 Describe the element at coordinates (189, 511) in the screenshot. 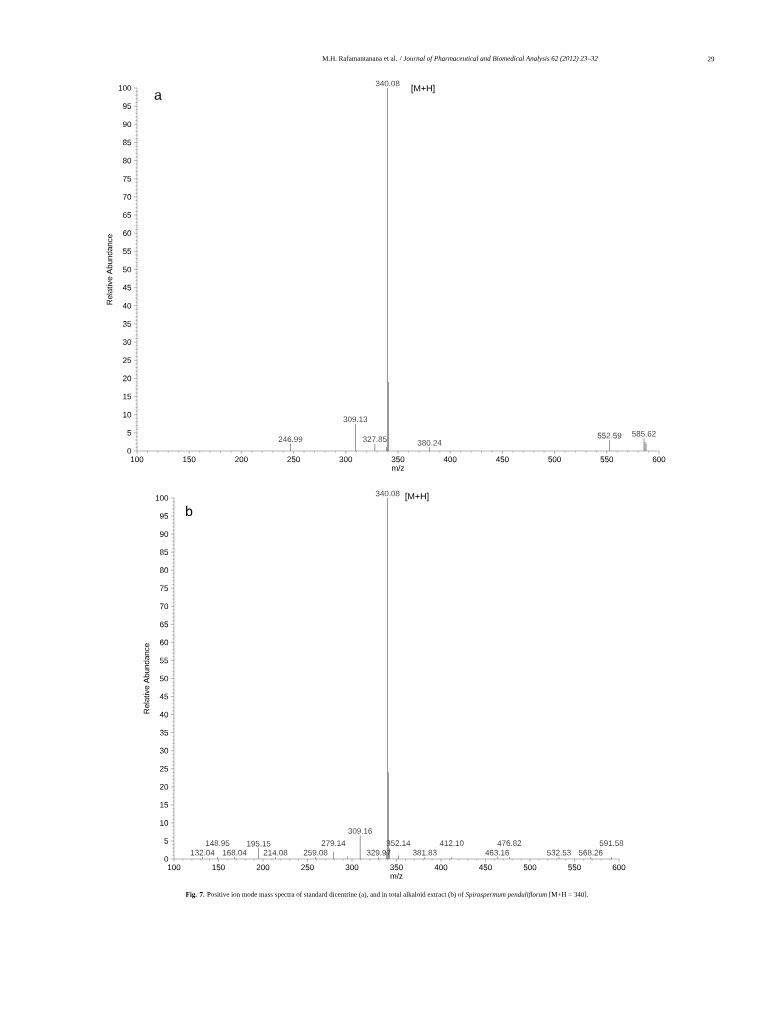

I see `annotation: b` at that location.